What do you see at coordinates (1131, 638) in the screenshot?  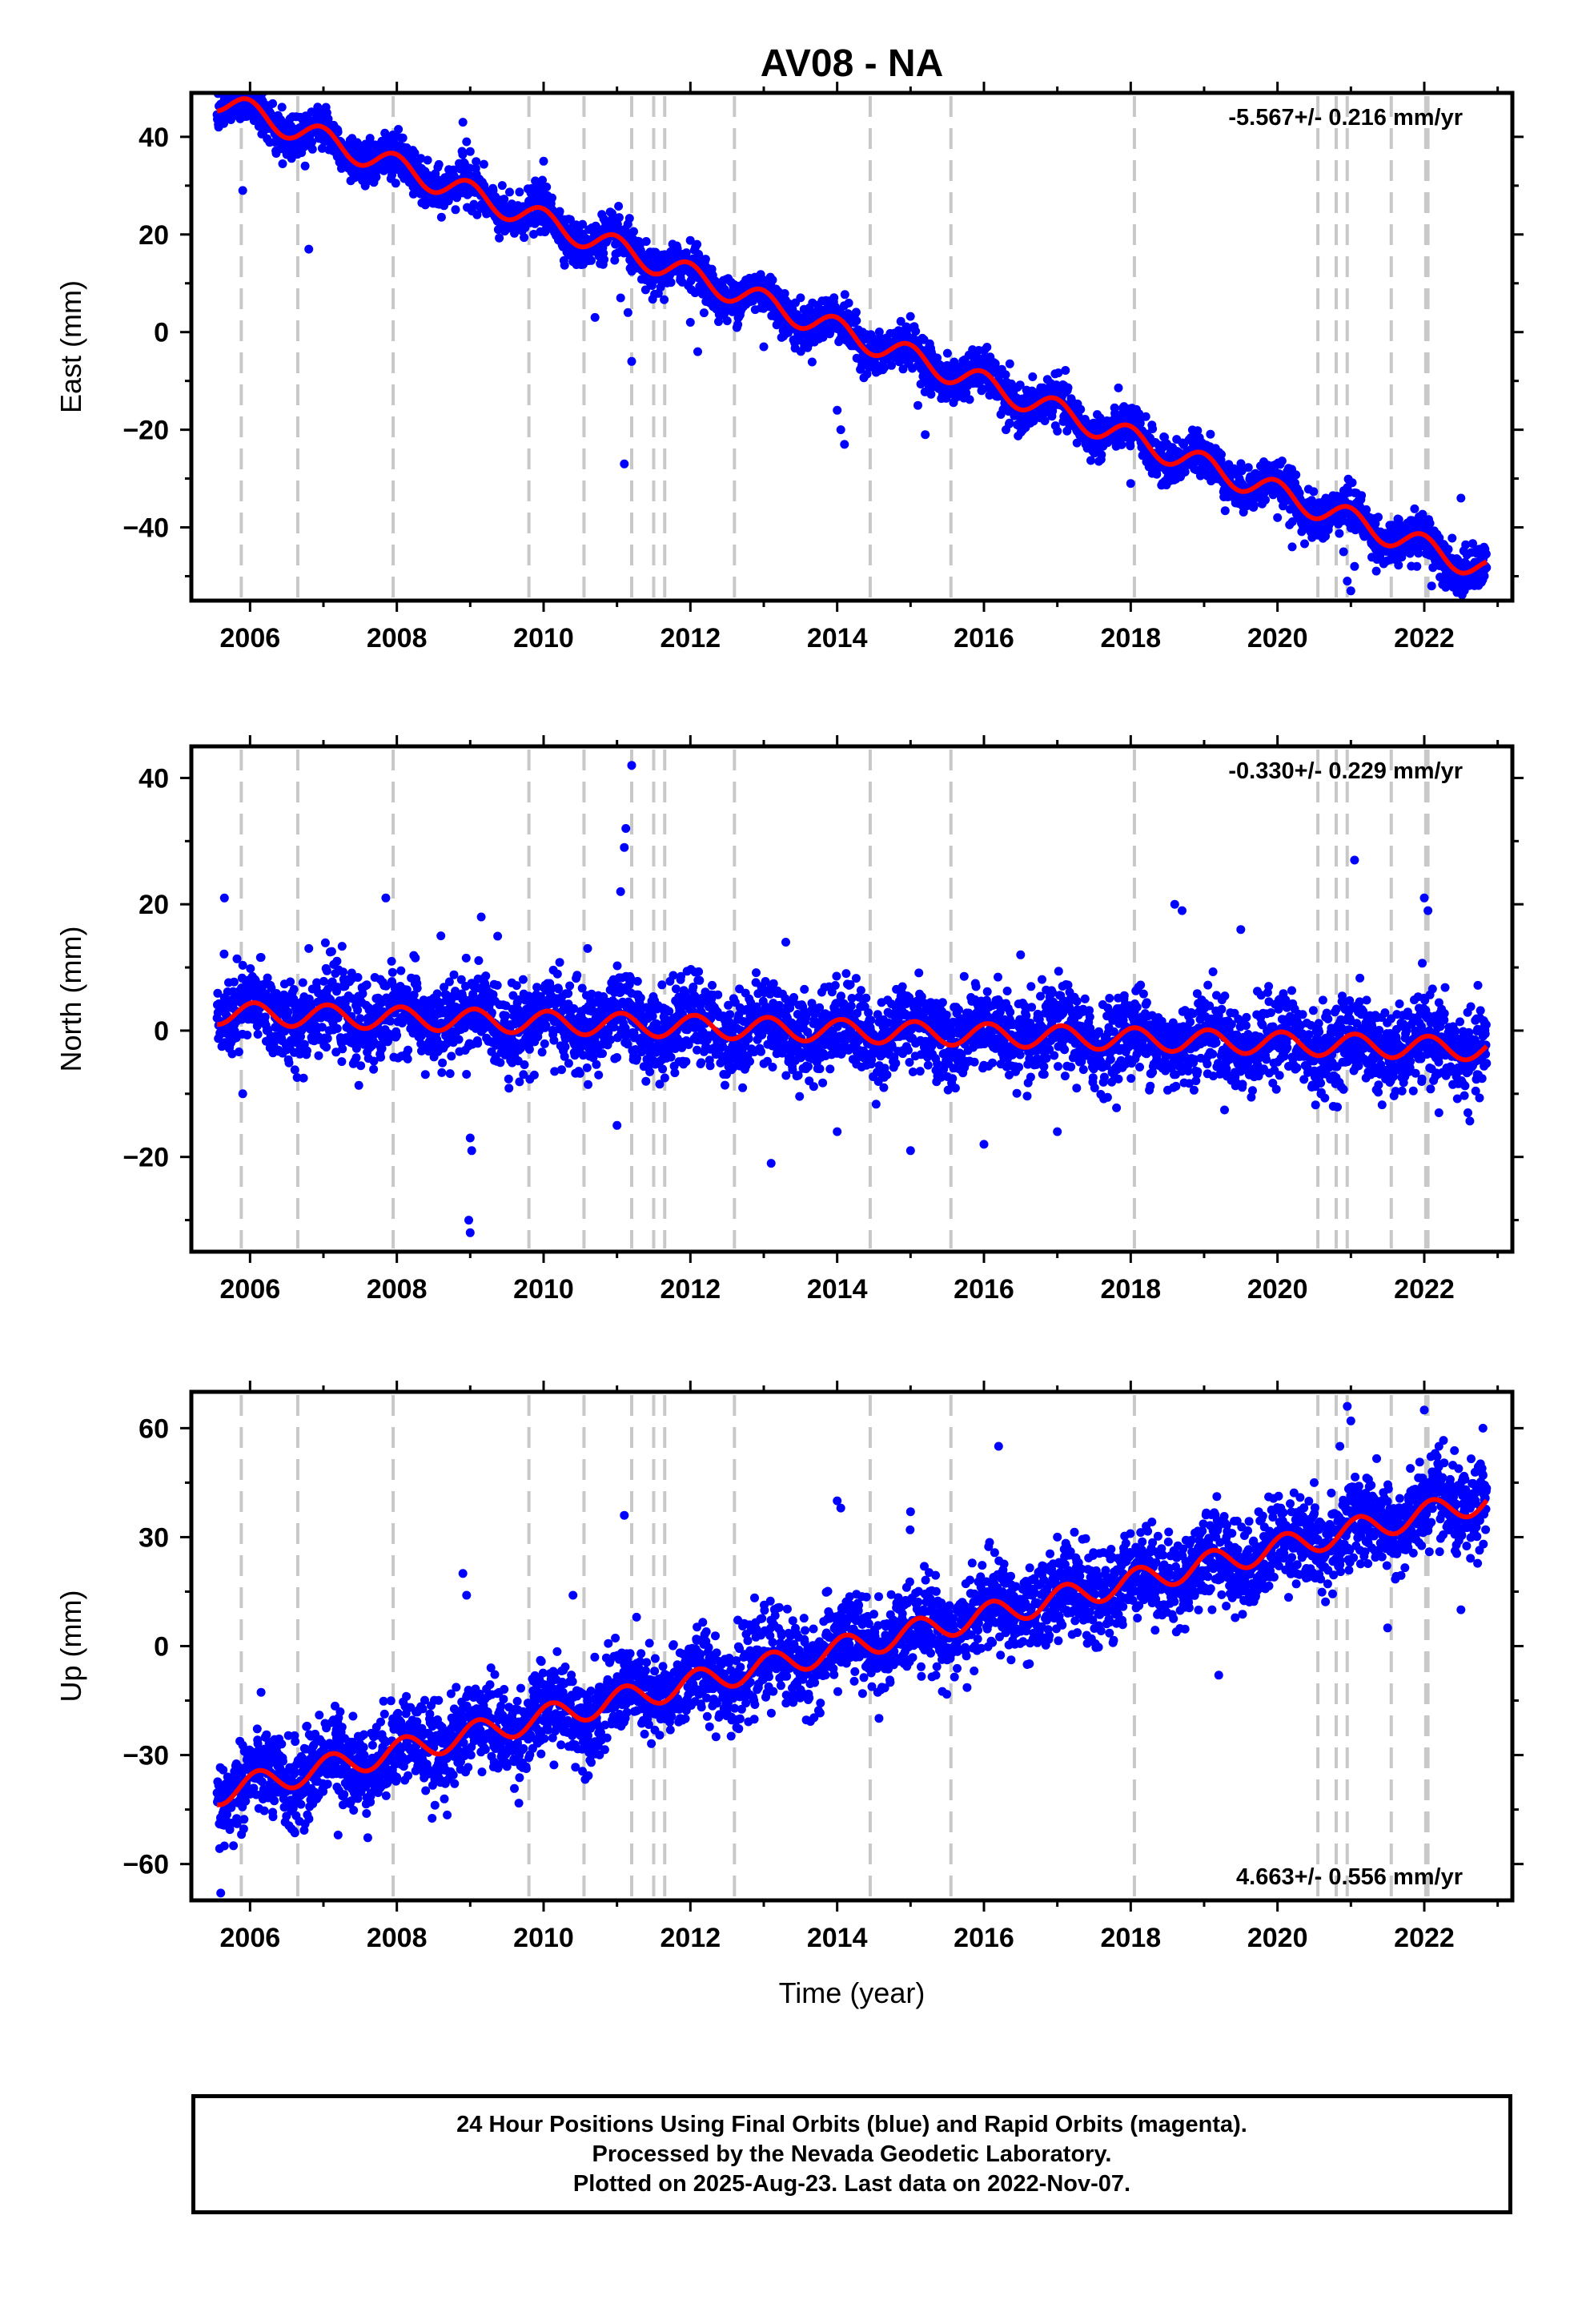 I see `east-x-tick-label: 2018` at bounding box center [1131, 638].